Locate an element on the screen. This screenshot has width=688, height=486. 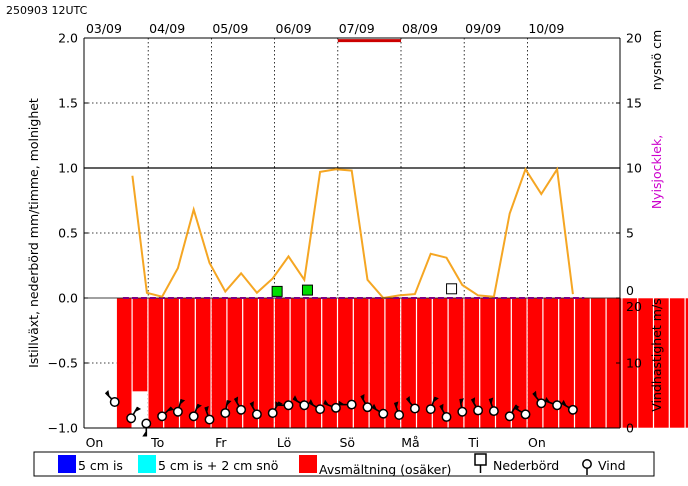
right-lower-tick-label: 10 is located at coordinates (634, 363).